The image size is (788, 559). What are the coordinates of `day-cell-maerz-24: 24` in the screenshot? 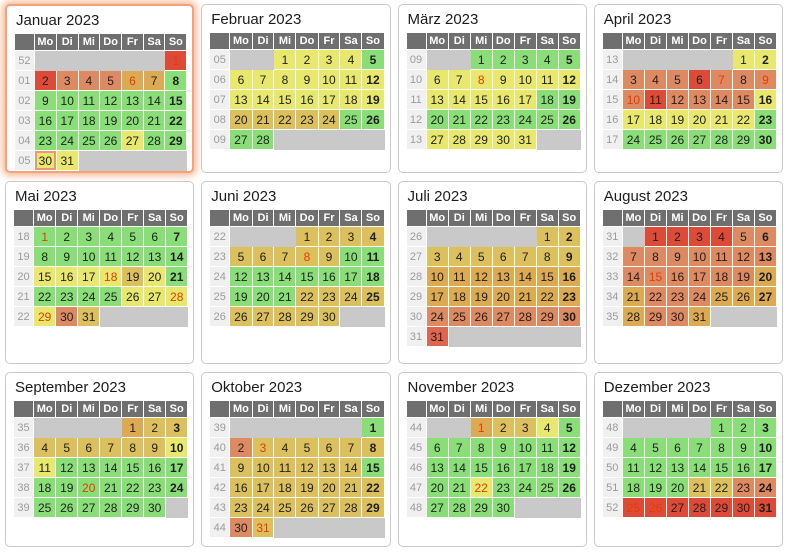 It's located at (525, 120).